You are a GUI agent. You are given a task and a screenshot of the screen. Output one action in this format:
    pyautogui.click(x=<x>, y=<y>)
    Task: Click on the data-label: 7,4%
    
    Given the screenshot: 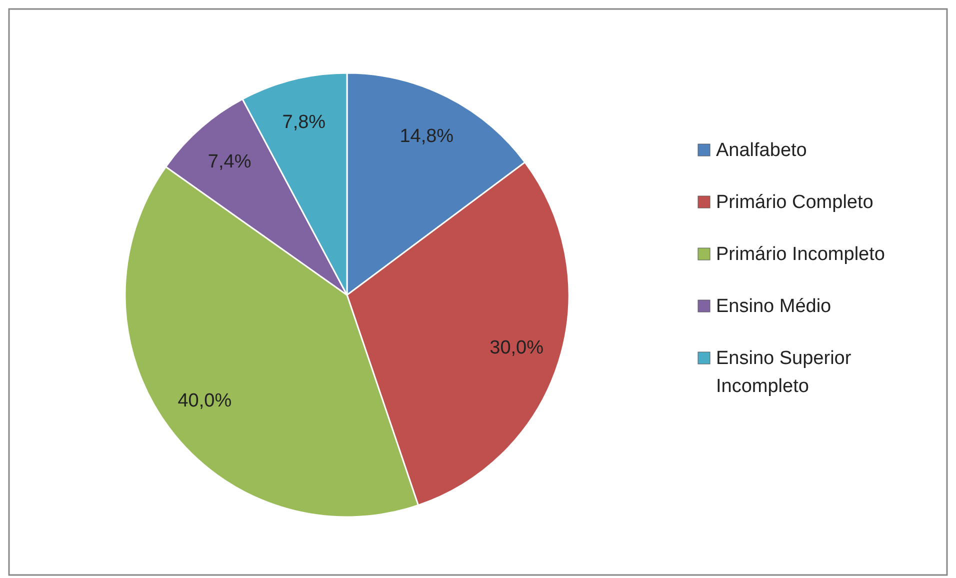 What is the action you would take?
    pyautogui.click(x=230, y=161)
    